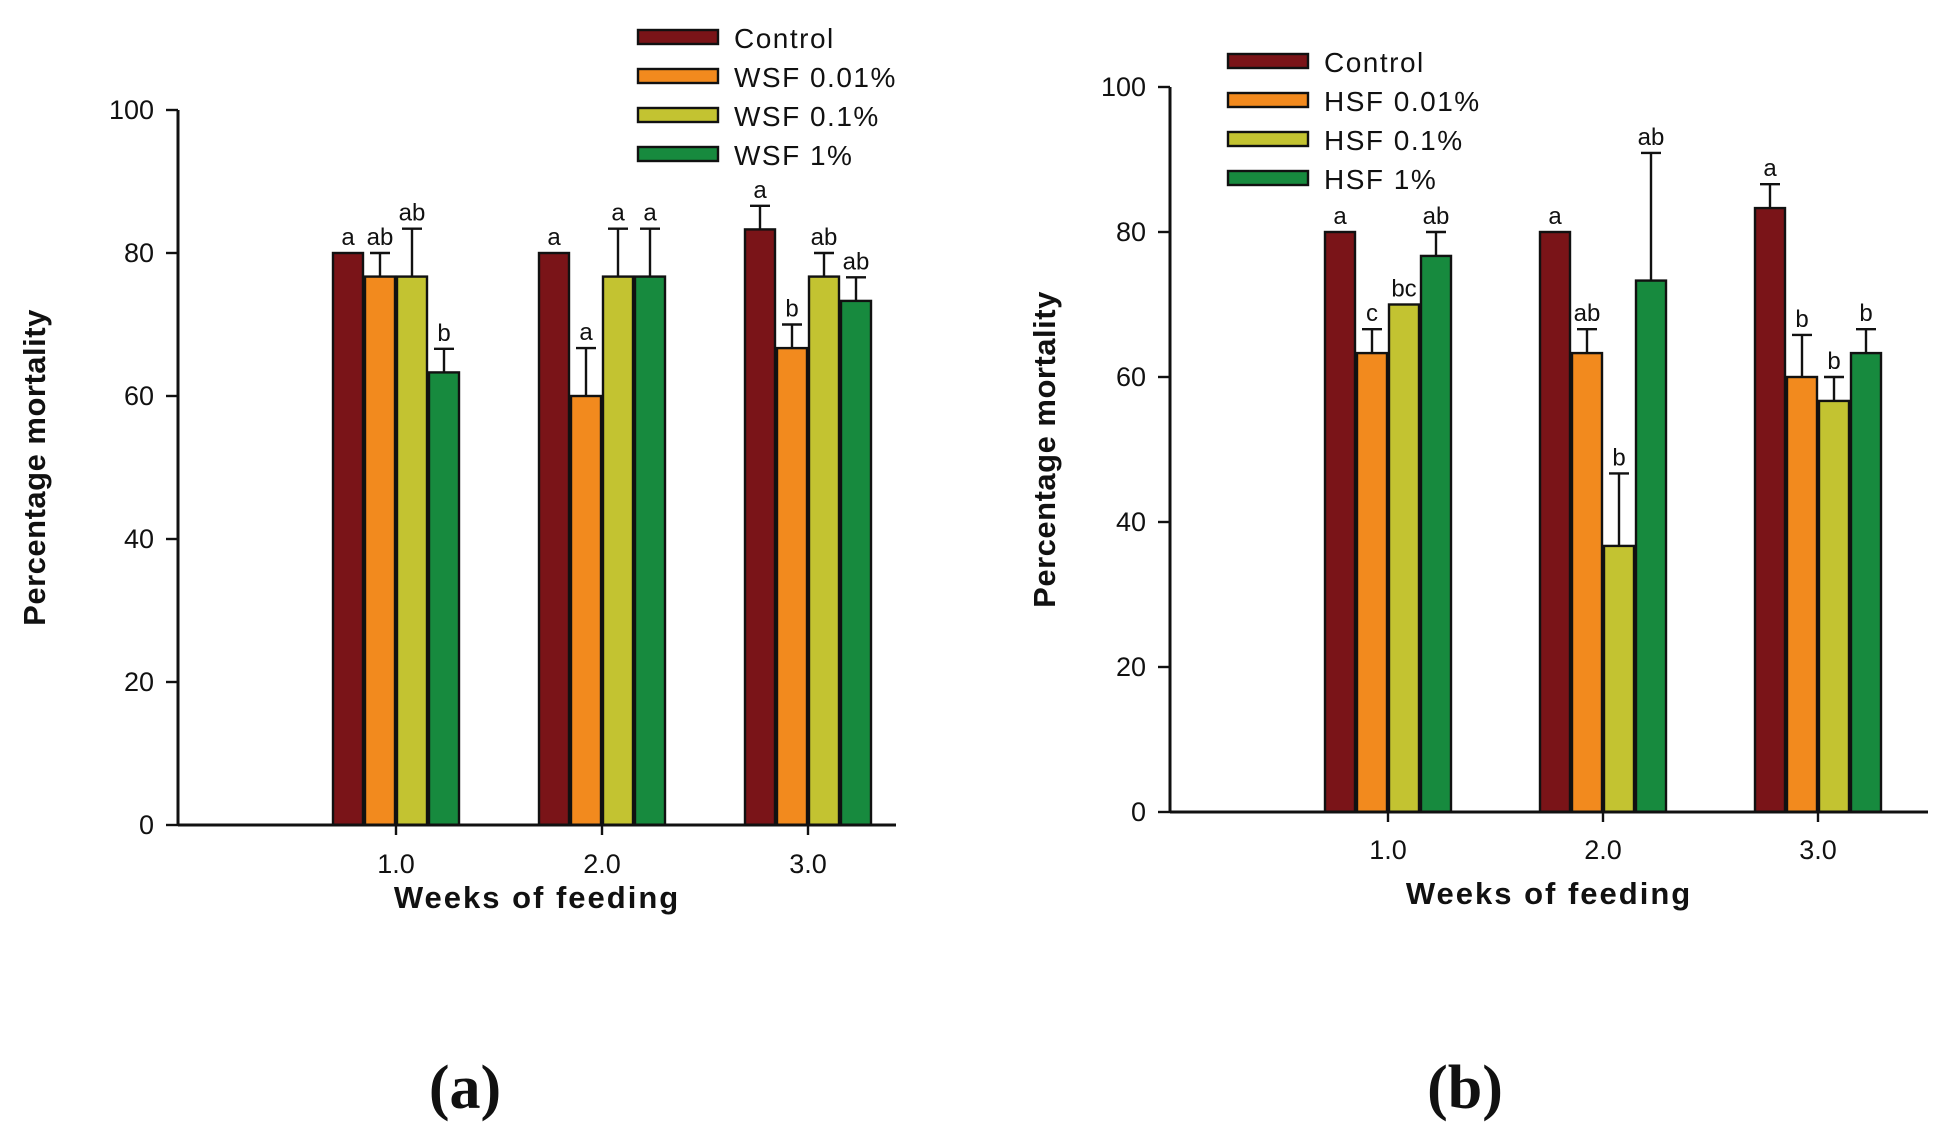  I want to click on panel-b-y-tick-label: 100, so click(1123, 87).